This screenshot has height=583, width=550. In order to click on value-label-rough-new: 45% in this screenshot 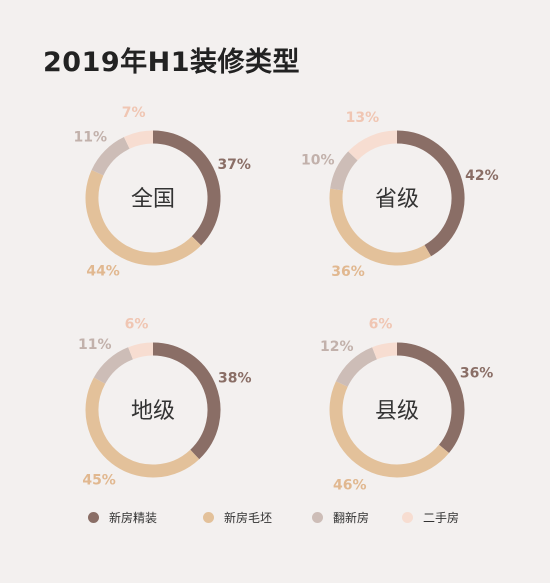, I will do `click(99, 481)`.